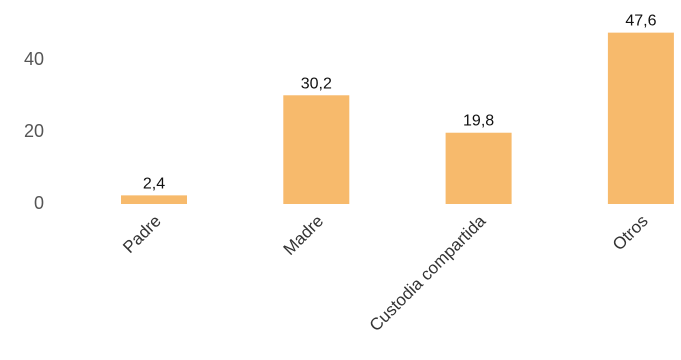 The width and height of the screenshot is (681, 360). Describe the element at coordinates (39, 203) in the screenshot. I see `y-tick-label: 0` at that location.